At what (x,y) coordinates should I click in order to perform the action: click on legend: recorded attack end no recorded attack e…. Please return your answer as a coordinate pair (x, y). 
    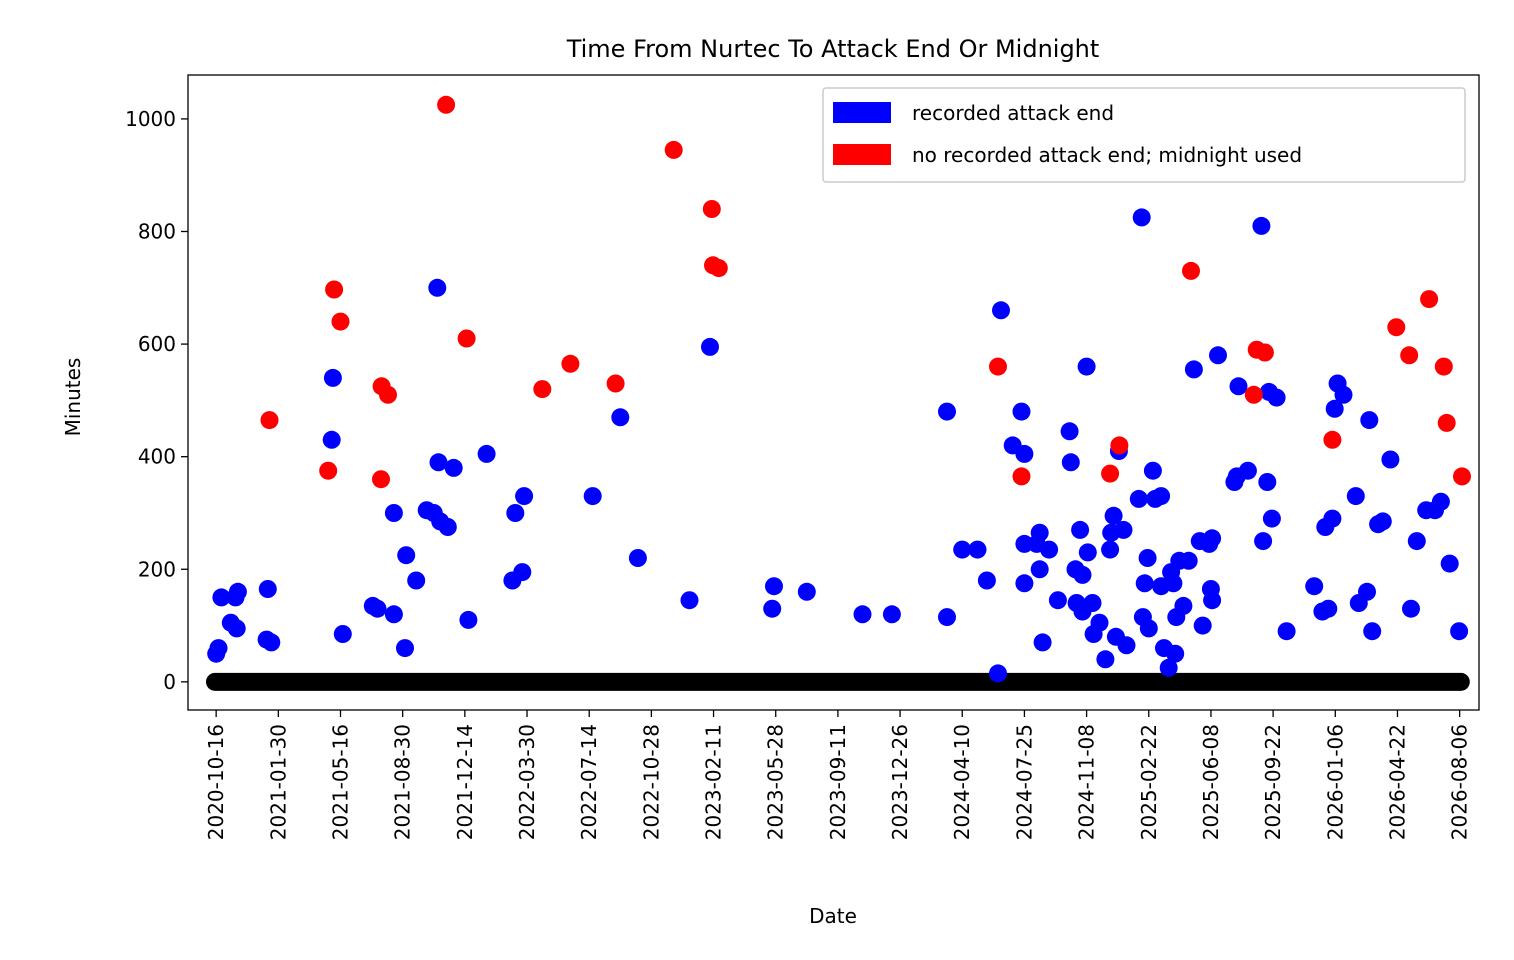
    Looking at the image, I should click on (1144, 135).